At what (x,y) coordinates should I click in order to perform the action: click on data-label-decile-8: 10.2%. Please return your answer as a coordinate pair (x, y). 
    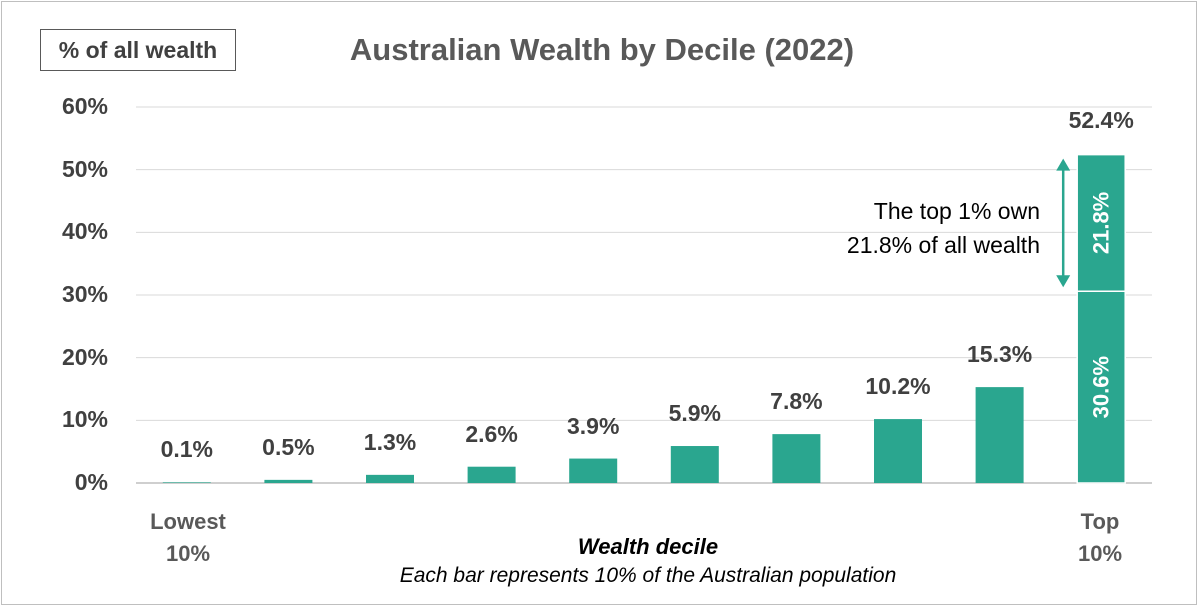
    Looking at the image, I should click on (898, 386).